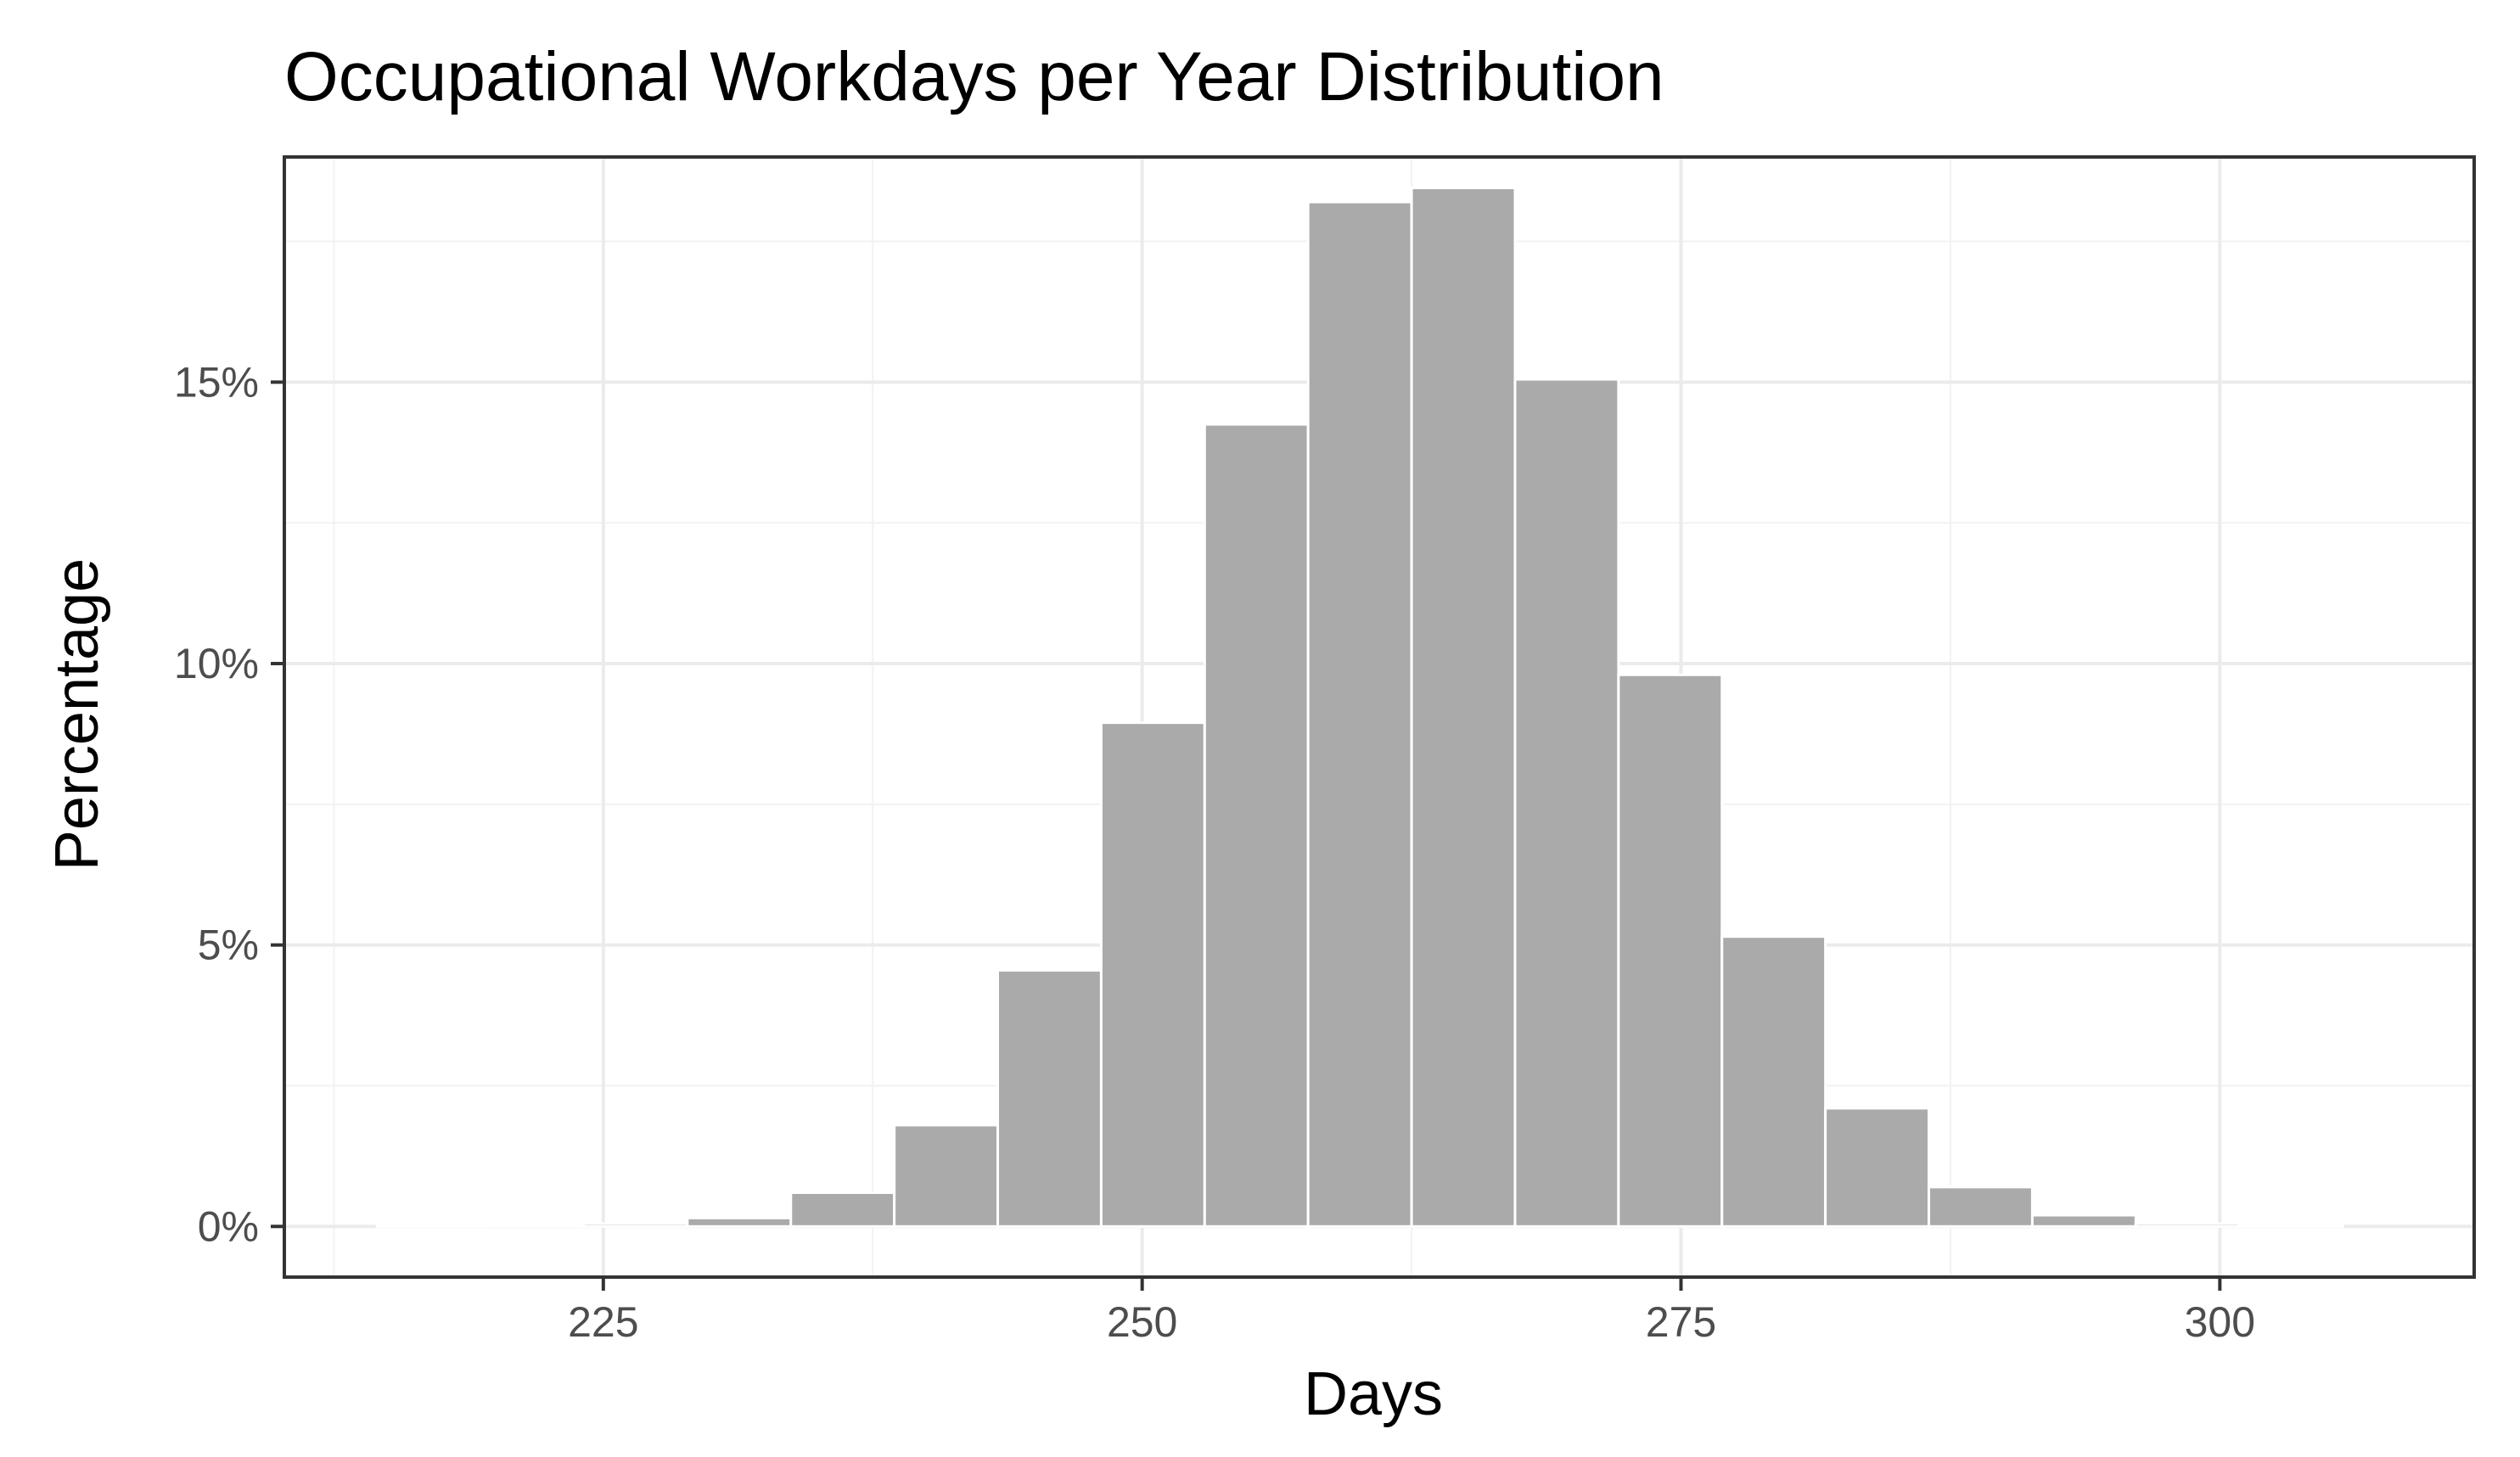  What do you see at coordinates (216, 663) in the screenshot?
I see `y-tick-label: 10%` at bounding box center [216, 663].